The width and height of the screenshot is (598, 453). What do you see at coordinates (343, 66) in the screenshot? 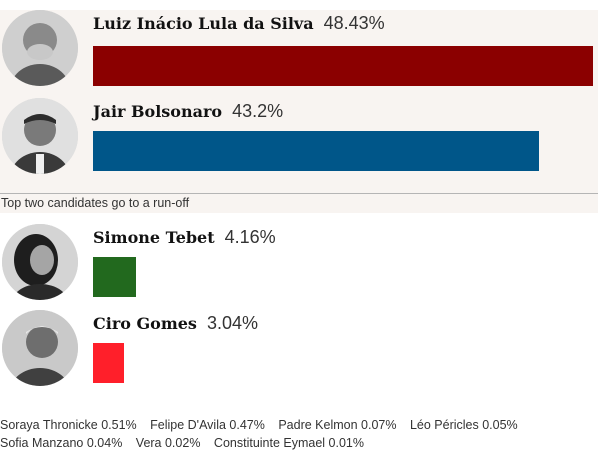
I see `vote-bar-lula` at bounding box center [343, 66].